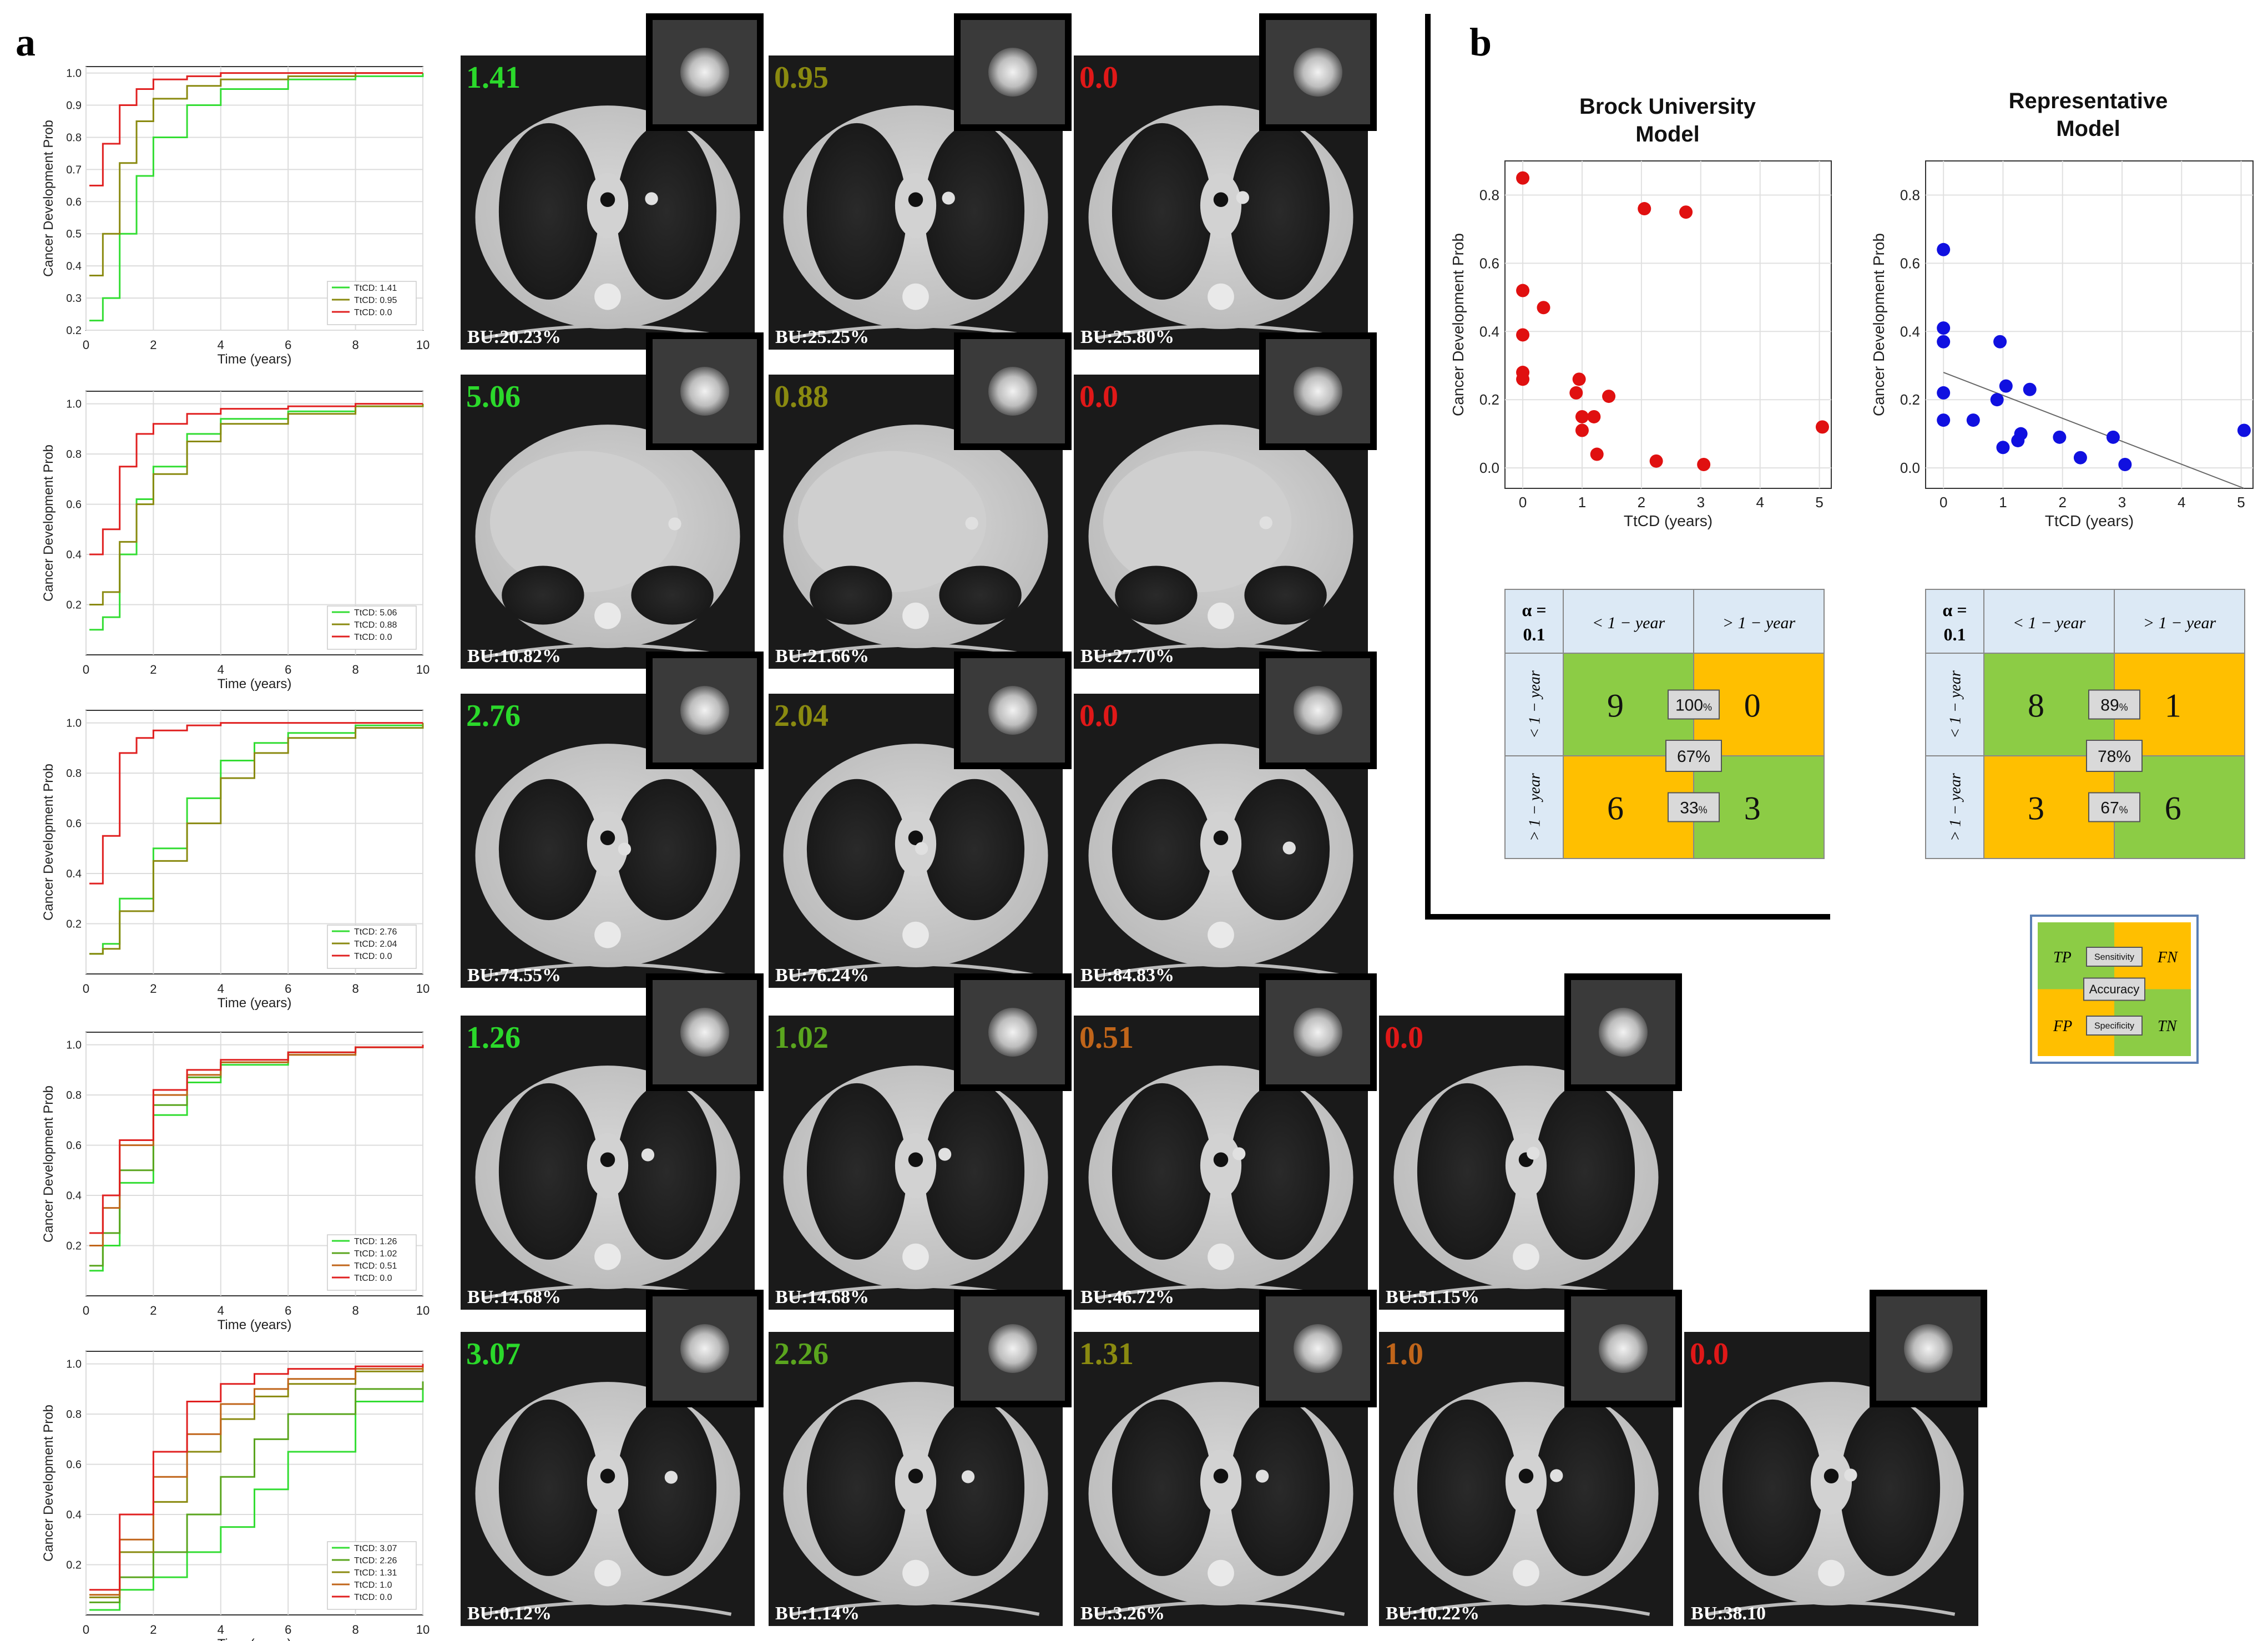 The height and width of the screenshot is (1641, 2268). Describe the element at coordinates (2036, 808) in the screenshot. I see `fp-cell-value: 3` at that location.